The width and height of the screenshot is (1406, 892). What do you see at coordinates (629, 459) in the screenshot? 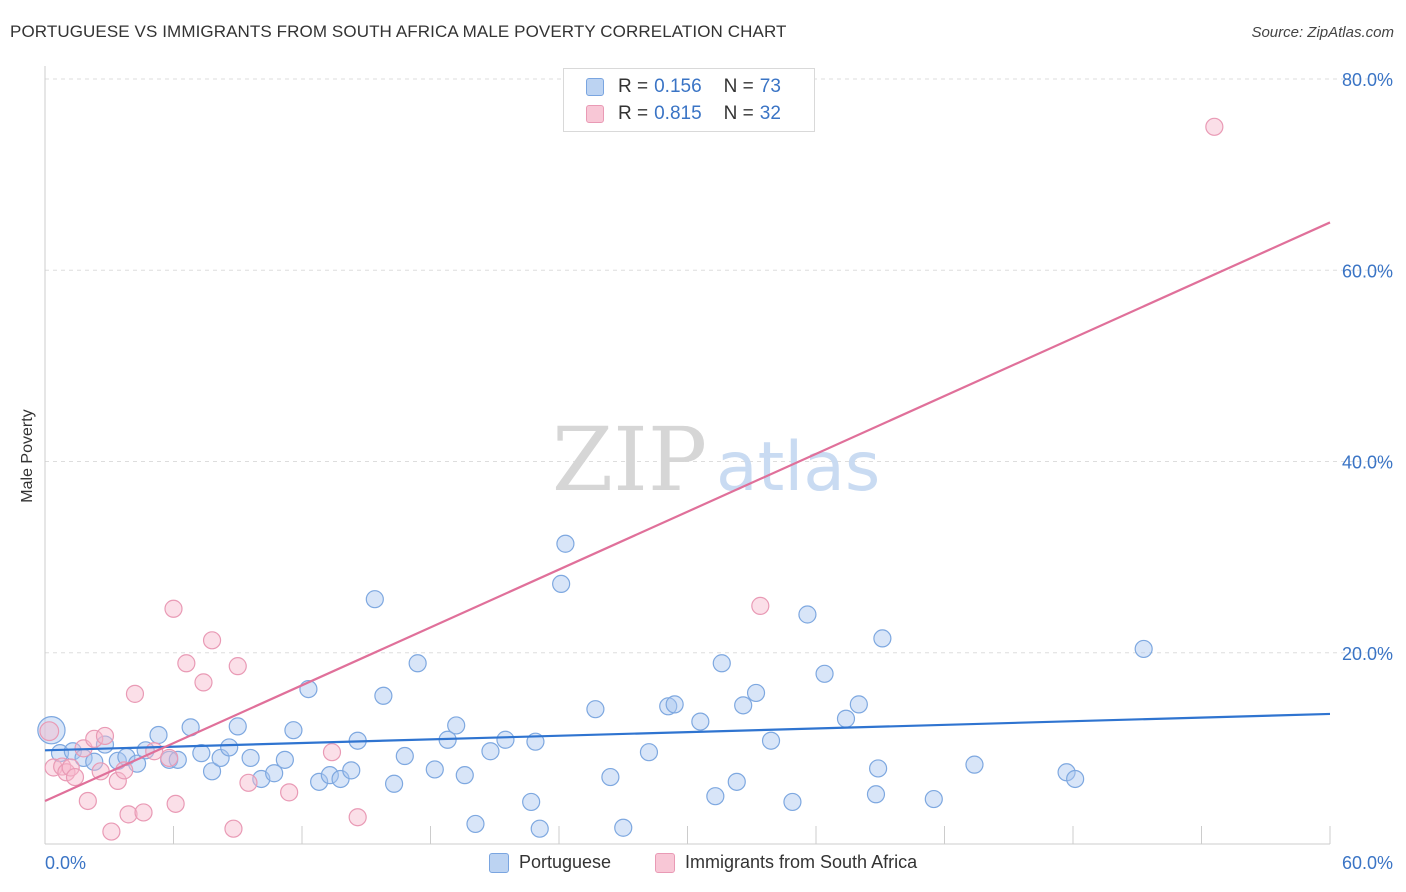
I see `watermark-zip: ZIP` at bounding box center [629, 459].